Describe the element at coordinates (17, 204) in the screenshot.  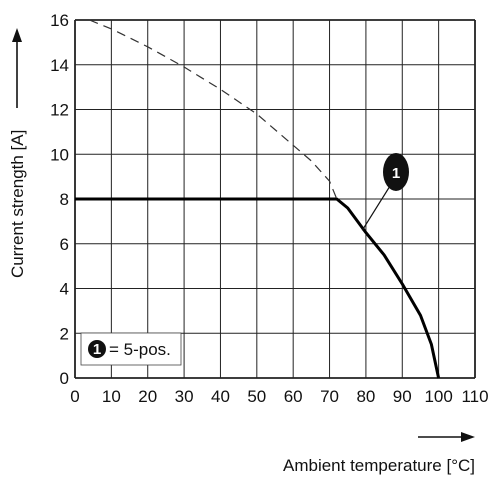
I see `y-axis-label: Current strength [A]` at that location.